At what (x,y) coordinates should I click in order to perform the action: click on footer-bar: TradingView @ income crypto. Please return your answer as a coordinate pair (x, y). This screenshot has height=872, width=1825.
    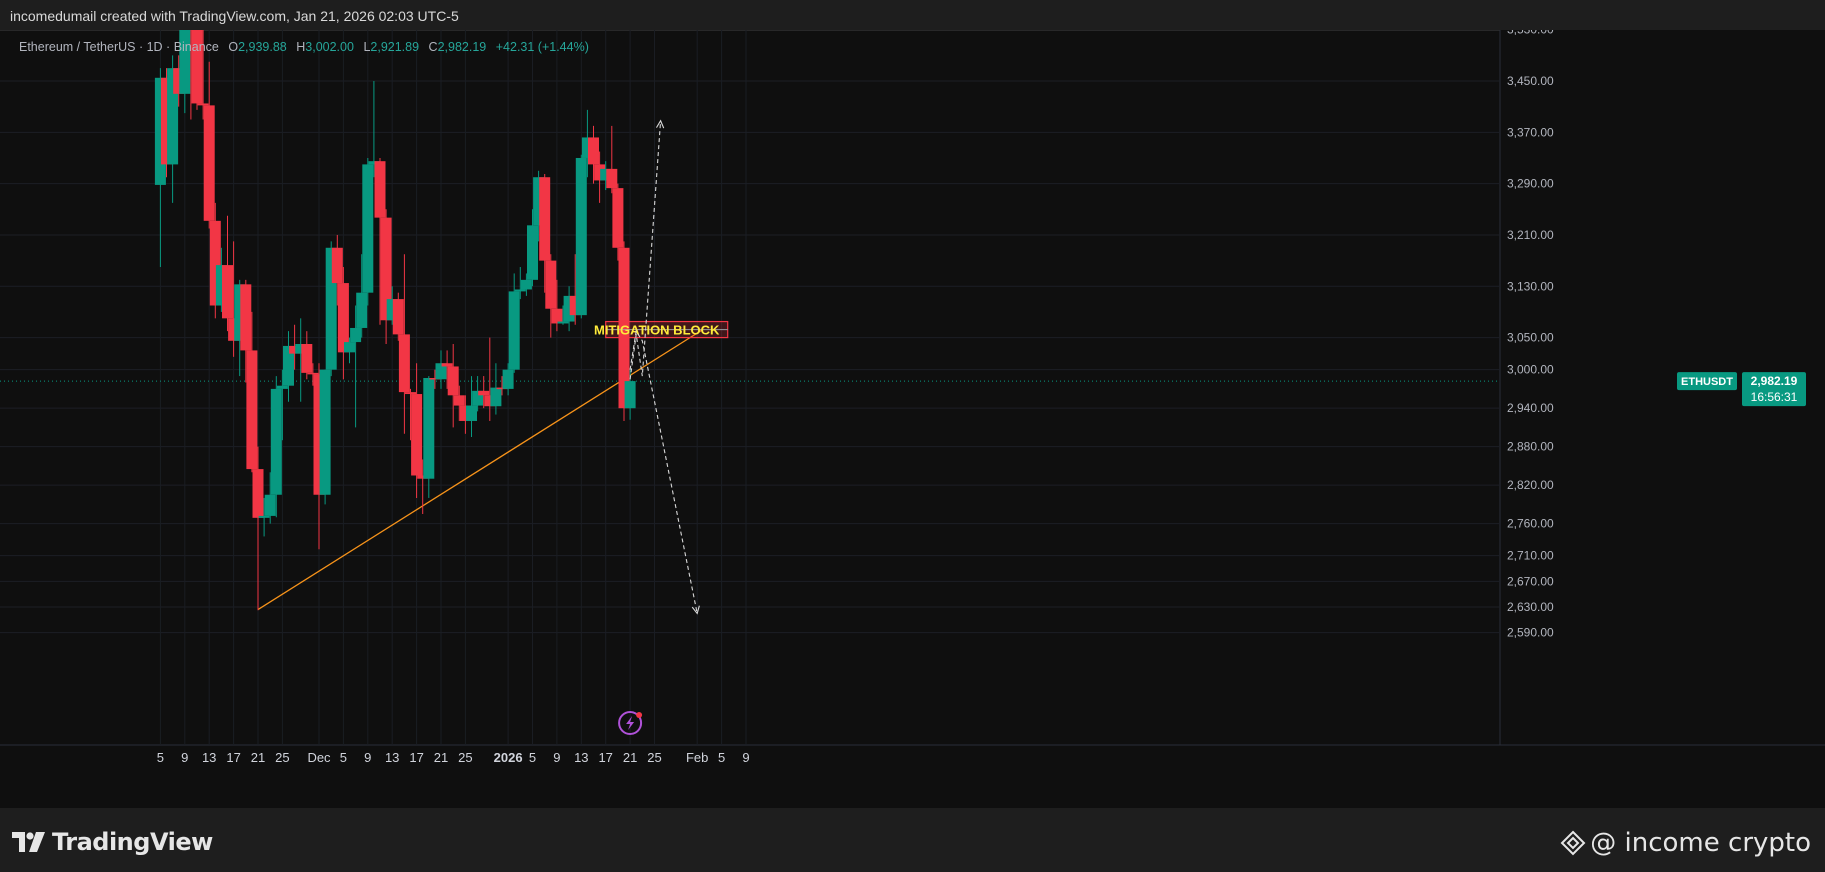
    Looking at the image, I should click on (912, 840).